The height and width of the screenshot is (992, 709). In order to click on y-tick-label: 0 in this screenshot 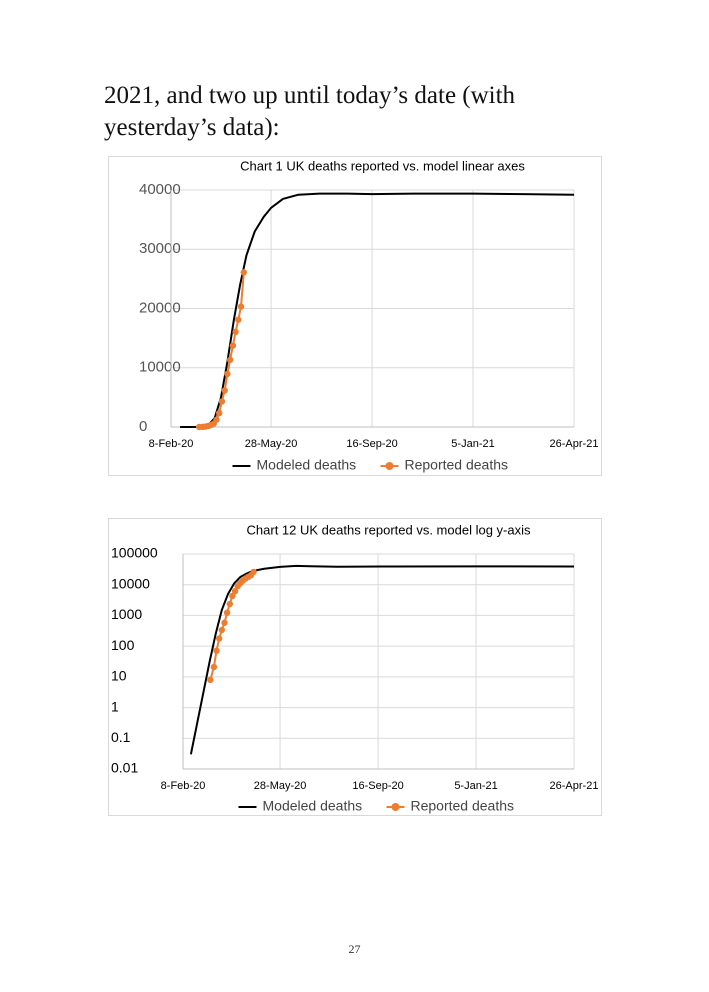, I will do `click(143, 426)`.